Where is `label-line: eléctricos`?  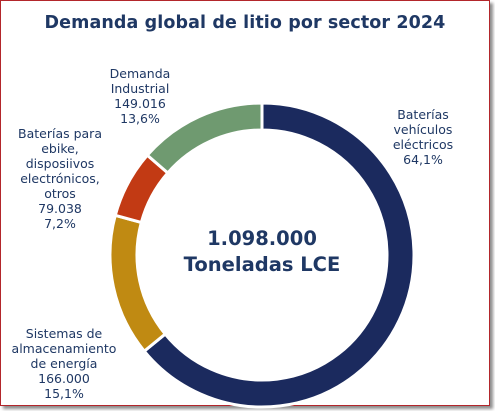 label-line: eléctricos is located at coordinates (423, 144).